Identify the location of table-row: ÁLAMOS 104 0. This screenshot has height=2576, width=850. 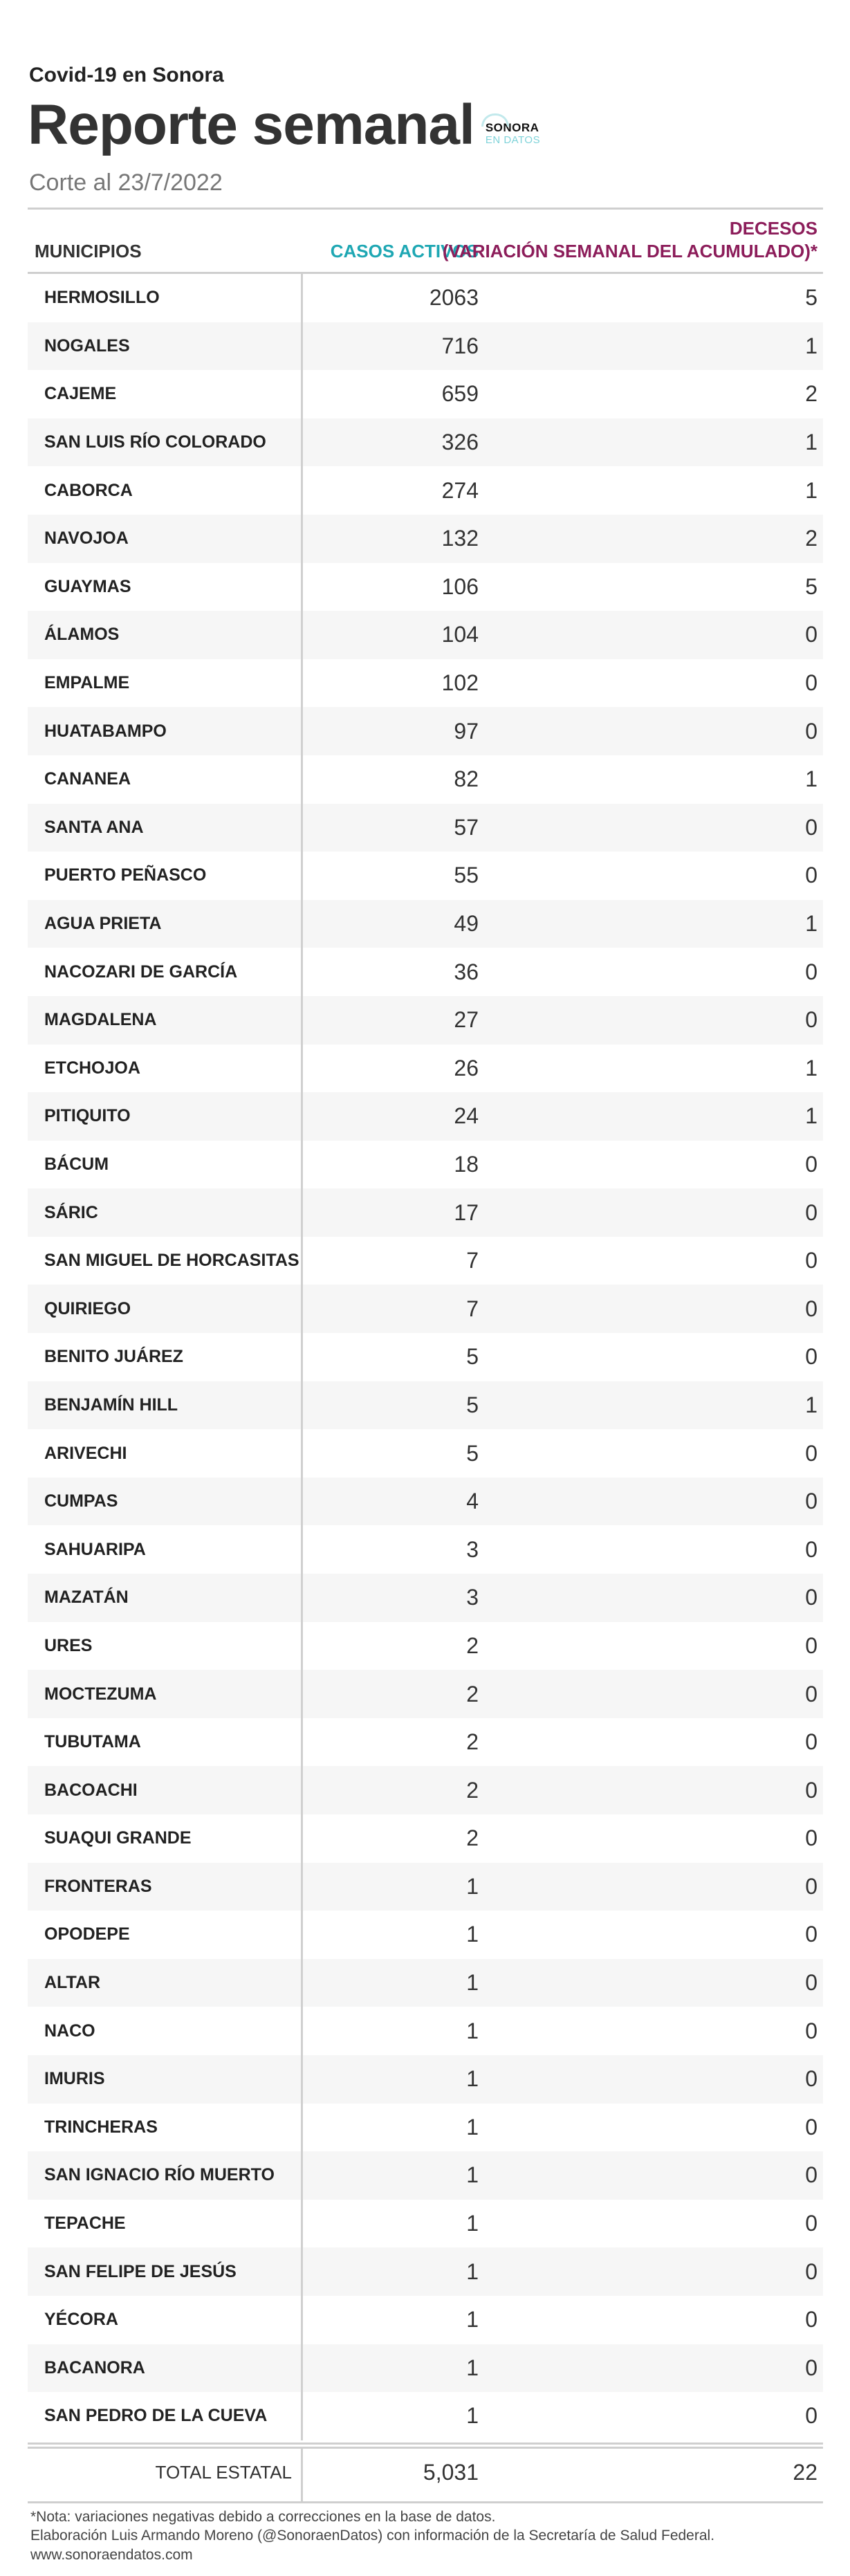
(425, 635).